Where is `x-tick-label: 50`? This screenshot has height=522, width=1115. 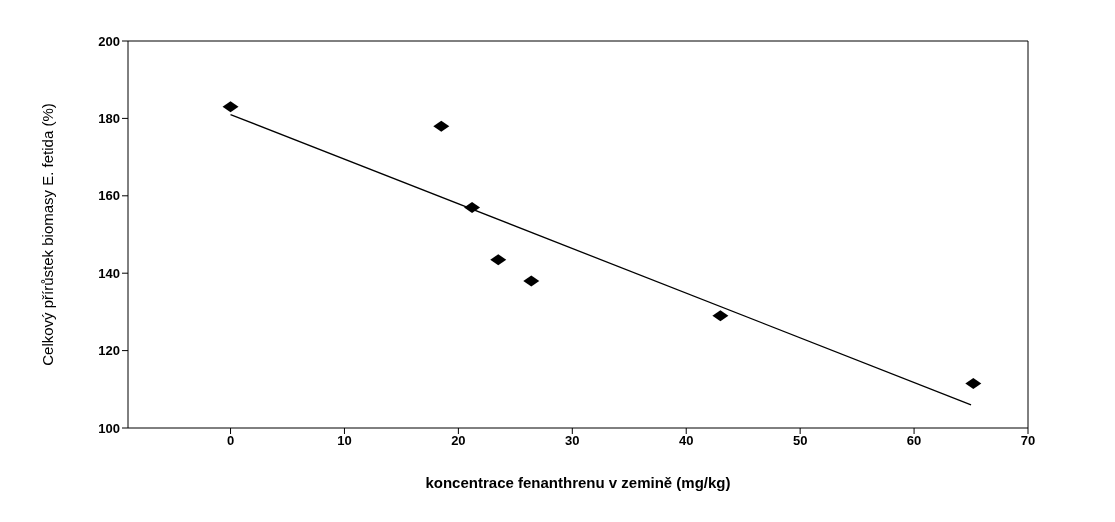 x-tick-label: 50 is located at coordinates (800, 441).